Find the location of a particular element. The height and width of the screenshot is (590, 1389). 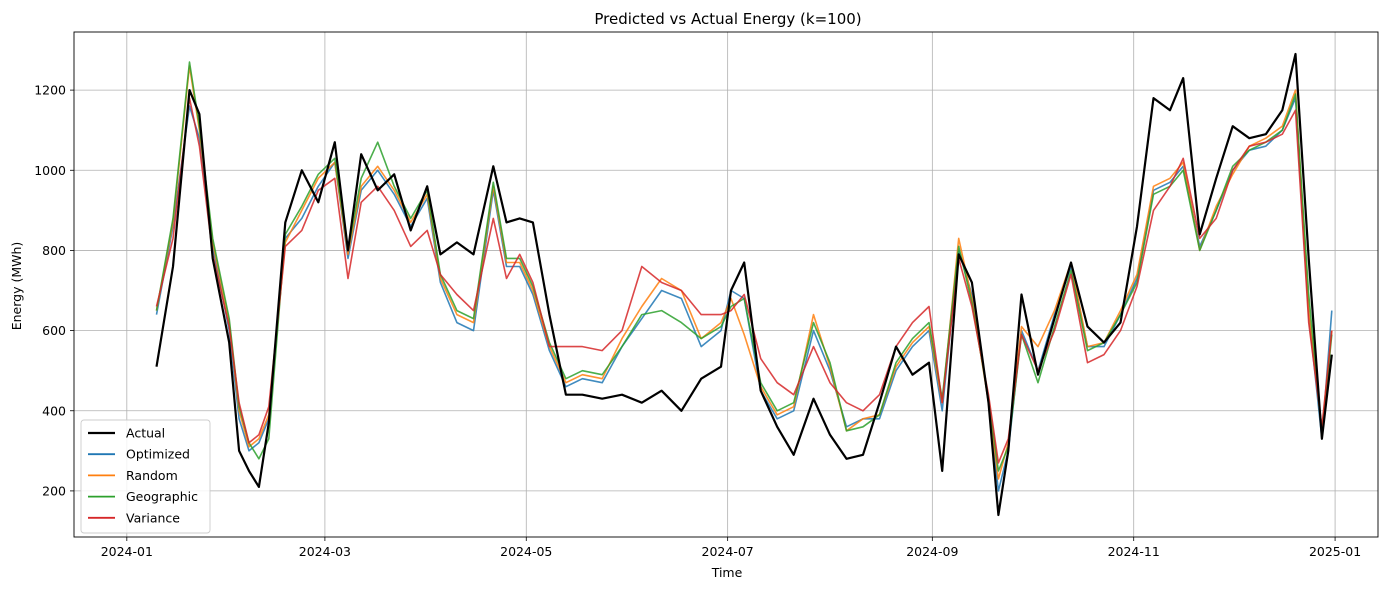

chart-title: Predicted vs Actual Energy (k=100) is located at coordinates (727, 19).